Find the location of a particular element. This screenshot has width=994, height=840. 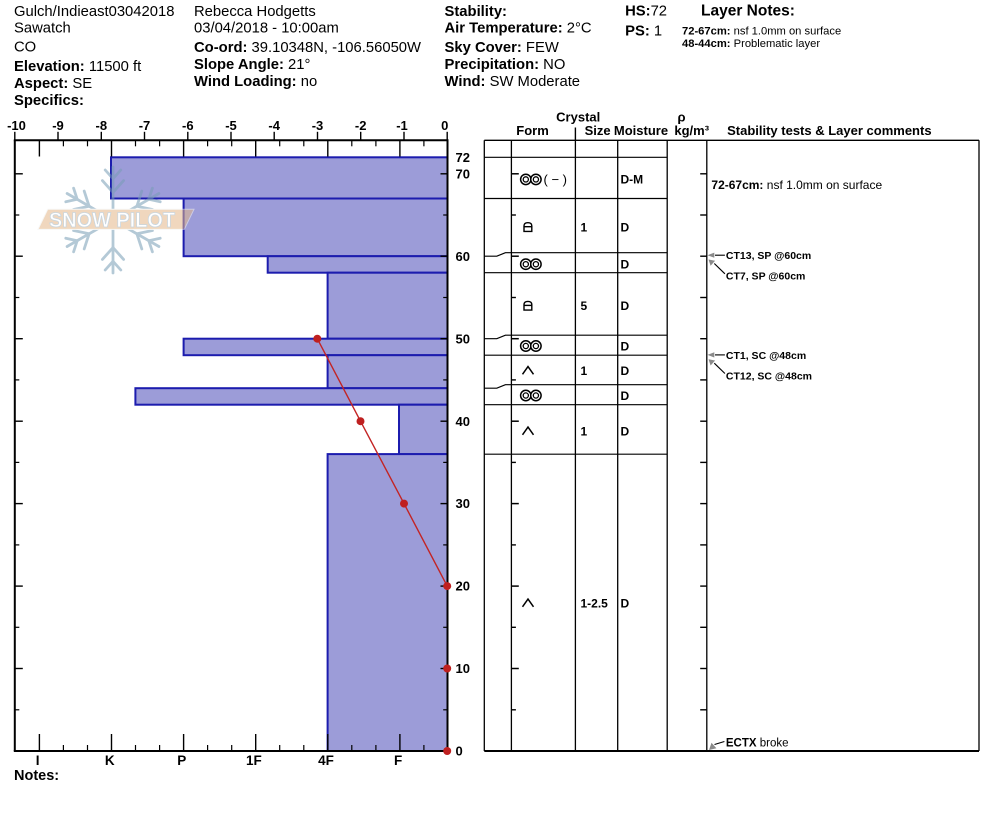

svg-text: -4 is located at coordinates (274, 125).